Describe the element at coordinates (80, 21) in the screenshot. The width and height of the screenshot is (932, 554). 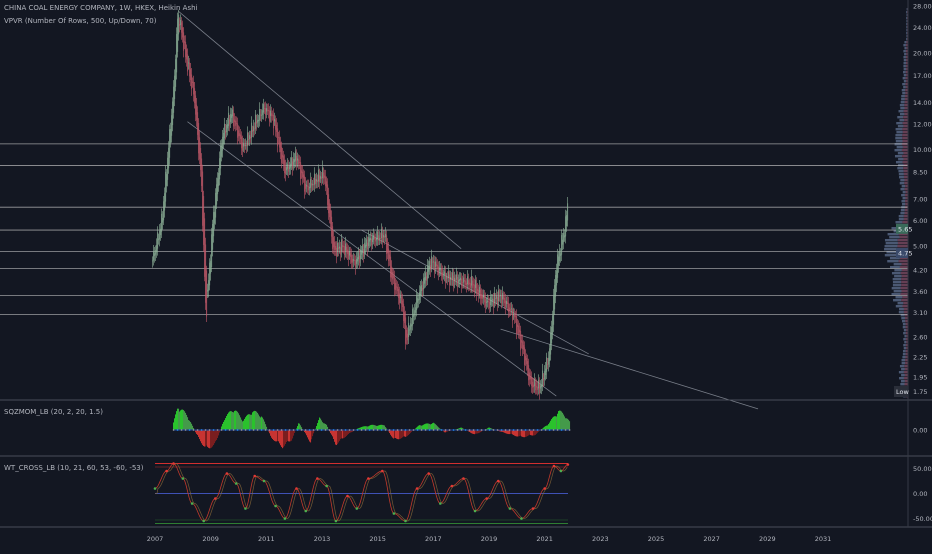
I see `vpvr-legend: VPVR (Number Of Rows, 500, Up/Down, 70)` at that location.